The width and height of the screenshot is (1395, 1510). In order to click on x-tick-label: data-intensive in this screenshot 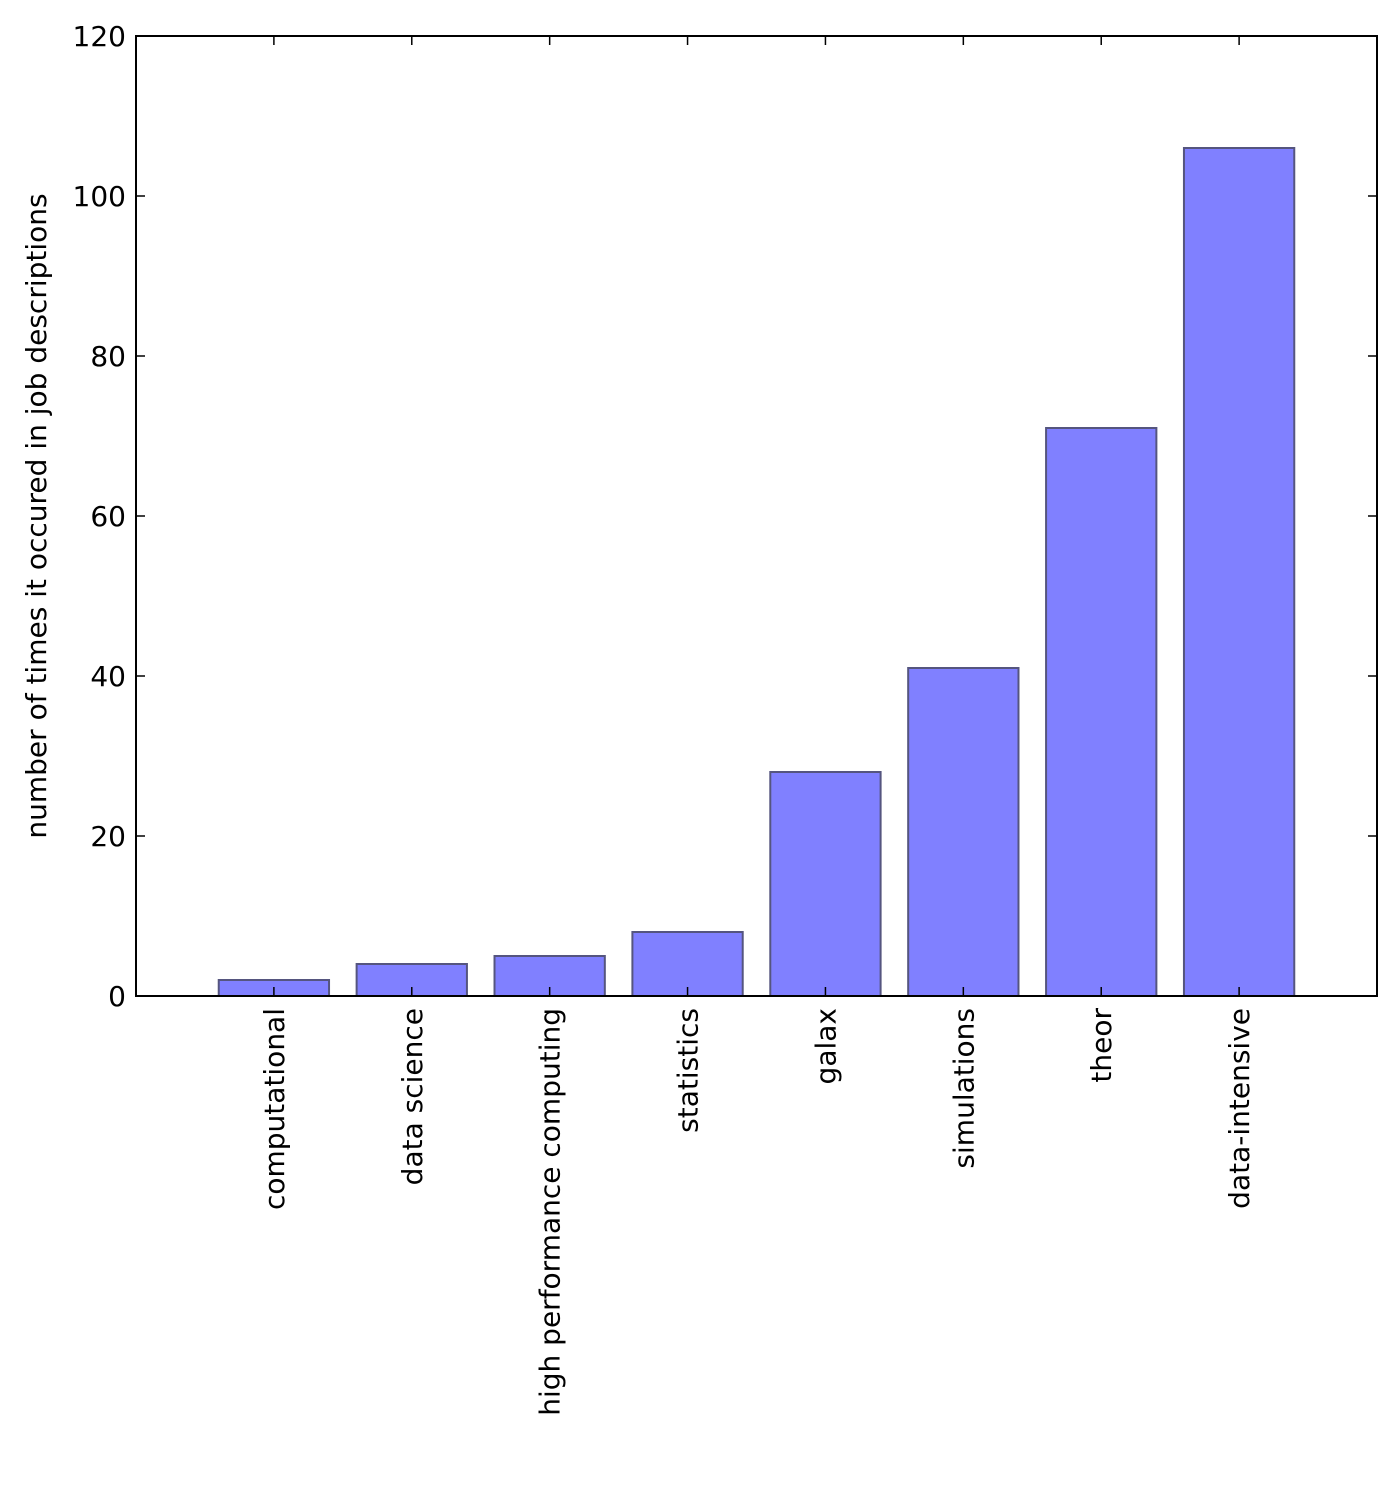, I will do `click(1239, 1108)`.